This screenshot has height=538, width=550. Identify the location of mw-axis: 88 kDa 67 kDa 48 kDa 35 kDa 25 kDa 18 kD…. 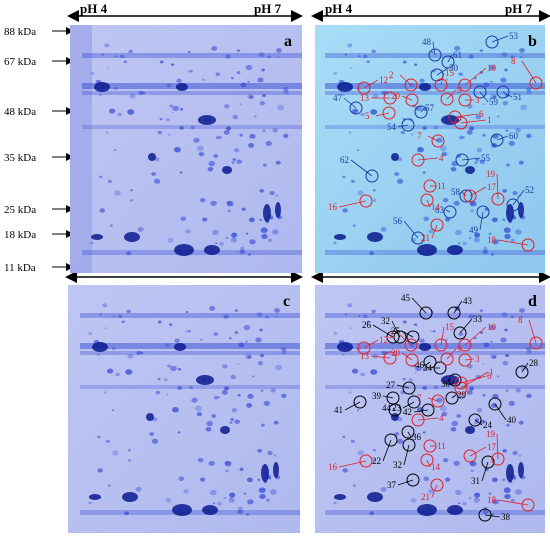
(39, 150).